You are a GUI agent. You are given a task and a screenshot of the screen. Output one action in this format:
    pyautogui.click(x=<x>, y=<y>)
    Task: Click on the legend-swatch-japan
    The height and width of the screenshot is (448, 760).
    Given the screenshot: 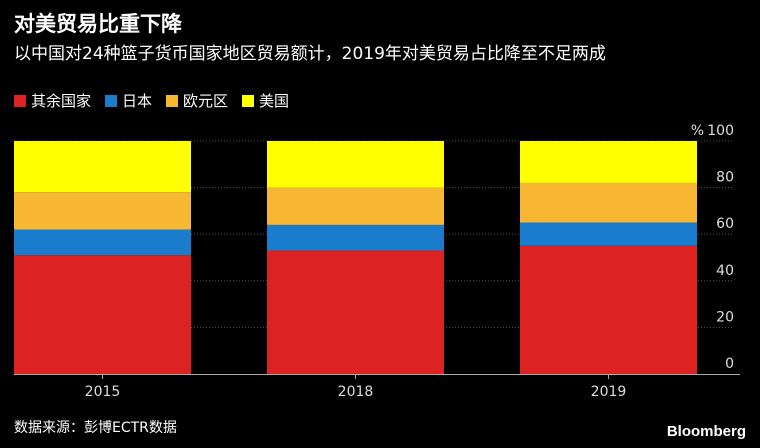 What is the action you would take?
    pyautogui.click(x=111, y=100)
    